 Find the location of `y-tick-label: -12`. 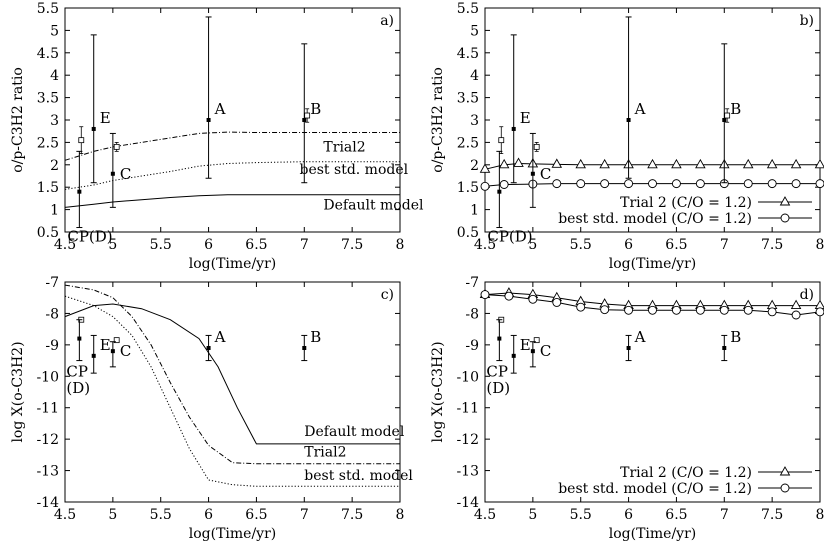

y-tick-label: -12 is located at coordinates (467, 440).